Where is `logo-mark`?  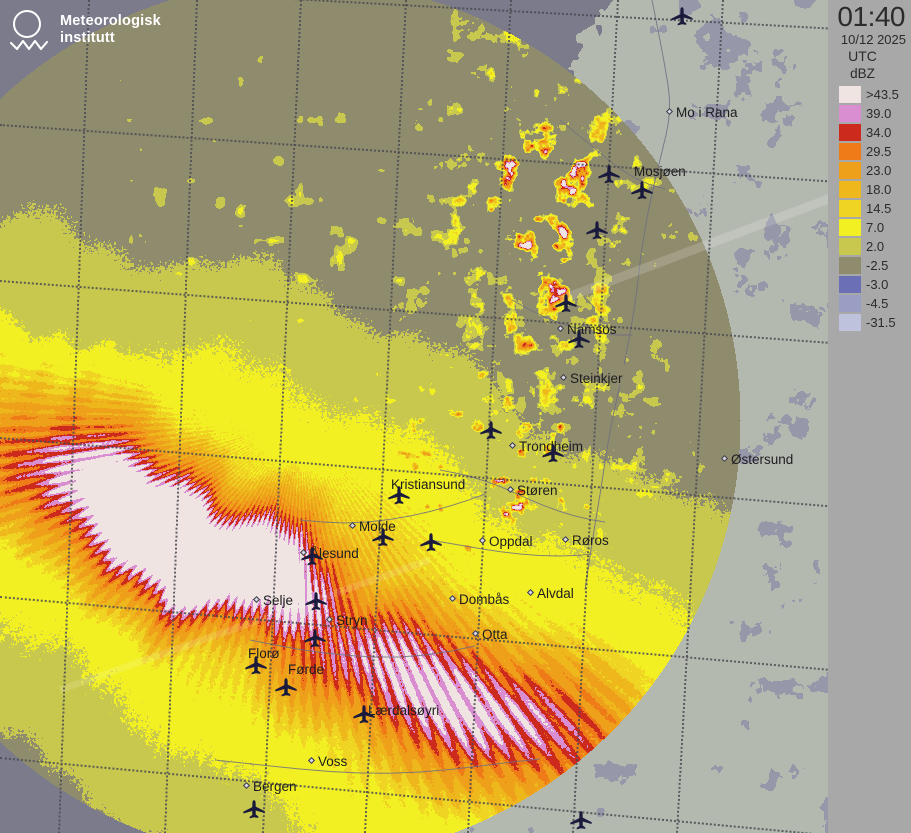 logo-mark is located at coordinates (30, 30).